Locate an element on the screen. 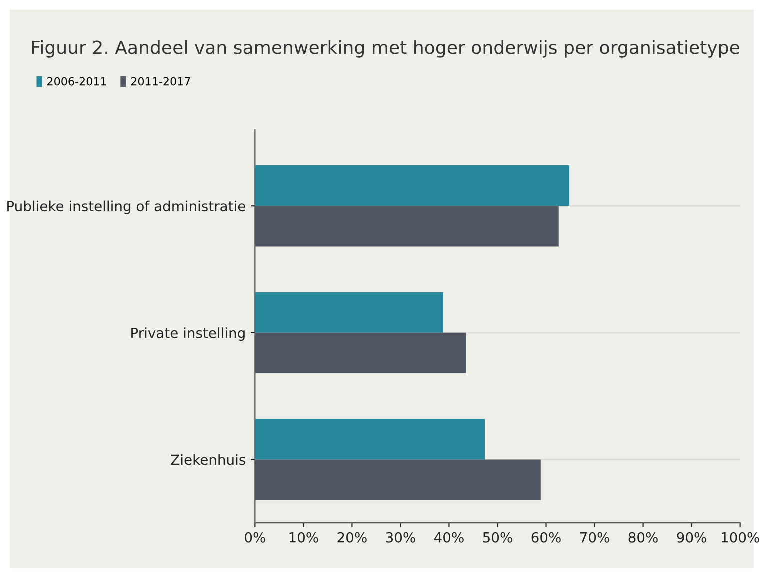 This screenshot has width=764, height=578. y-tick-label: Private instelling is located at coordinates (188, 335).